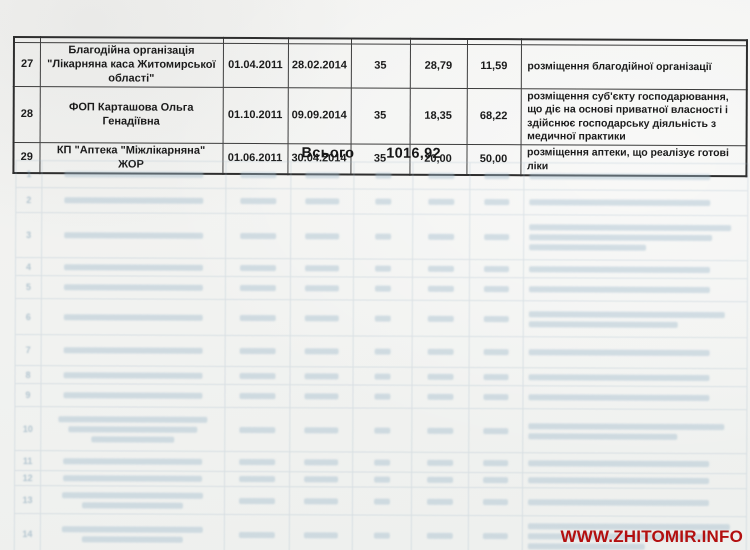  What do you see at coordinates (27, 478) in the screenshot?
I see `ghost-row-number: 12` at bounding box center [27, 478].